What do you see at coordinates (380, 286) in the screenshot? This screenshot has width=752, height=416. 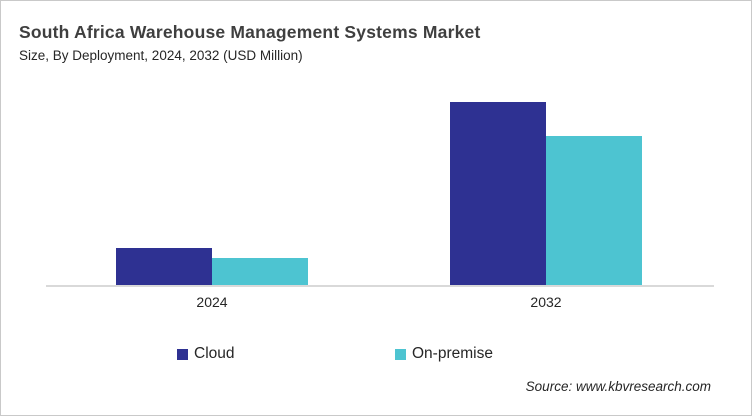 I see `x-axis-line` at bounding box center [380, 286].